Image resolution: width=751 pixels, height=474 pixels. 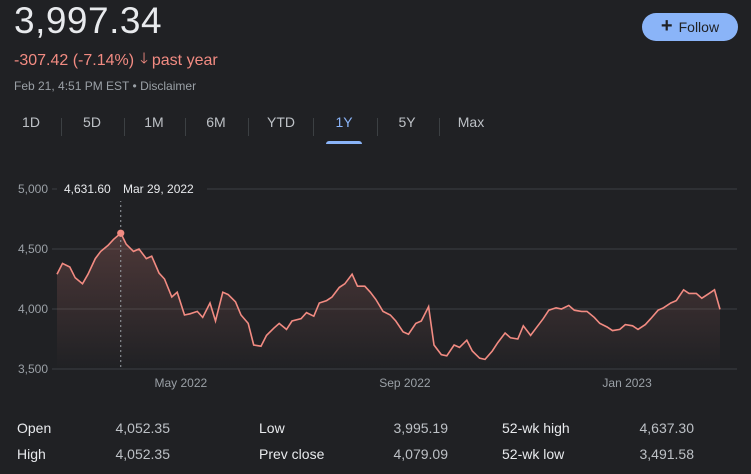 What do you see at coordinates (272, 428) in the screenshot?
I see `stat-label-low: Low` at bounding box center [272, 428].